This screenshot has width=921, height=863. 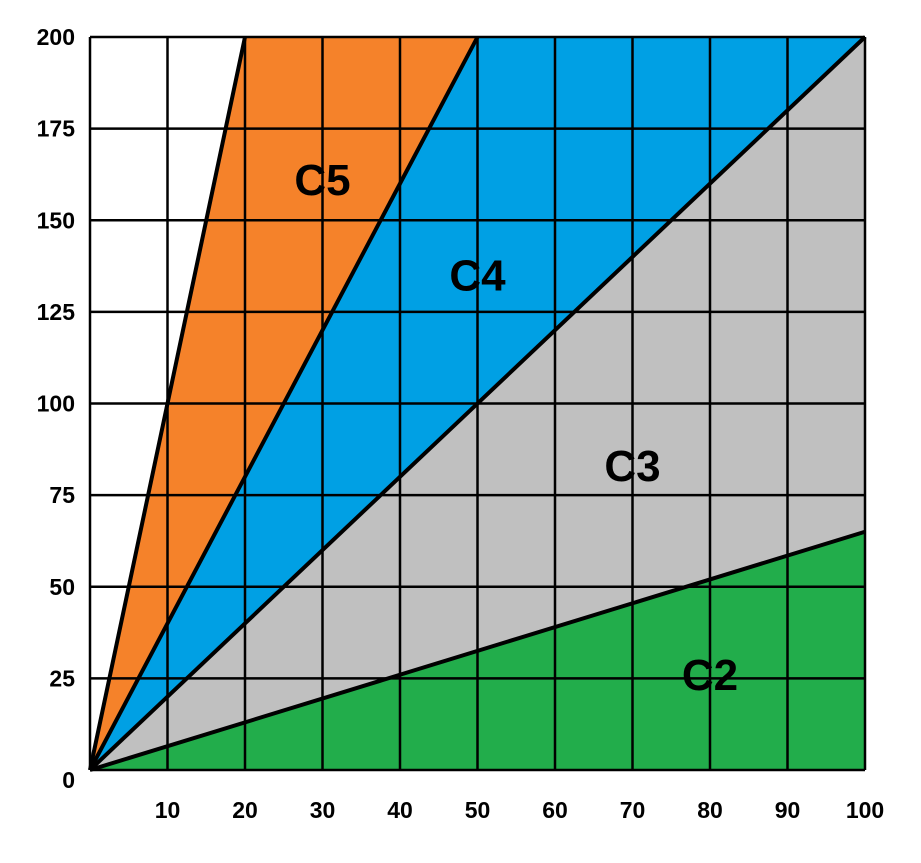 What do you see at coordinates (62, 495) in the screenshot?
I see `y-tick-label-75: 75` at bounding box center [62, 495].